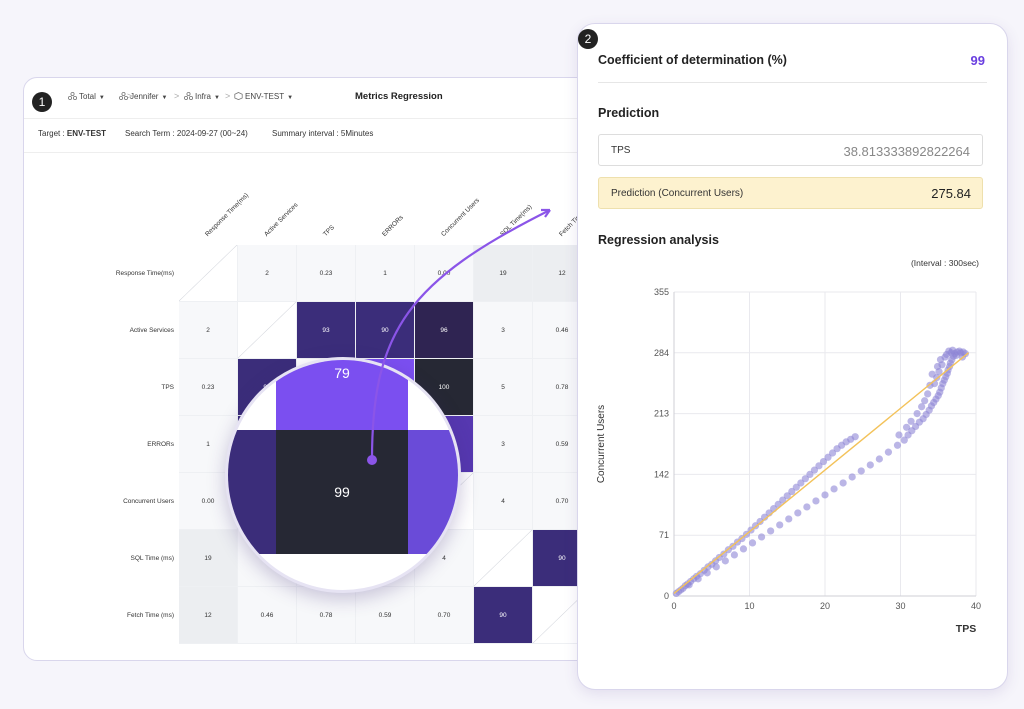  What do you see at coordinates (860, 151) in the screenshot?
I see `tps-input` at bounding box center [860, 151].